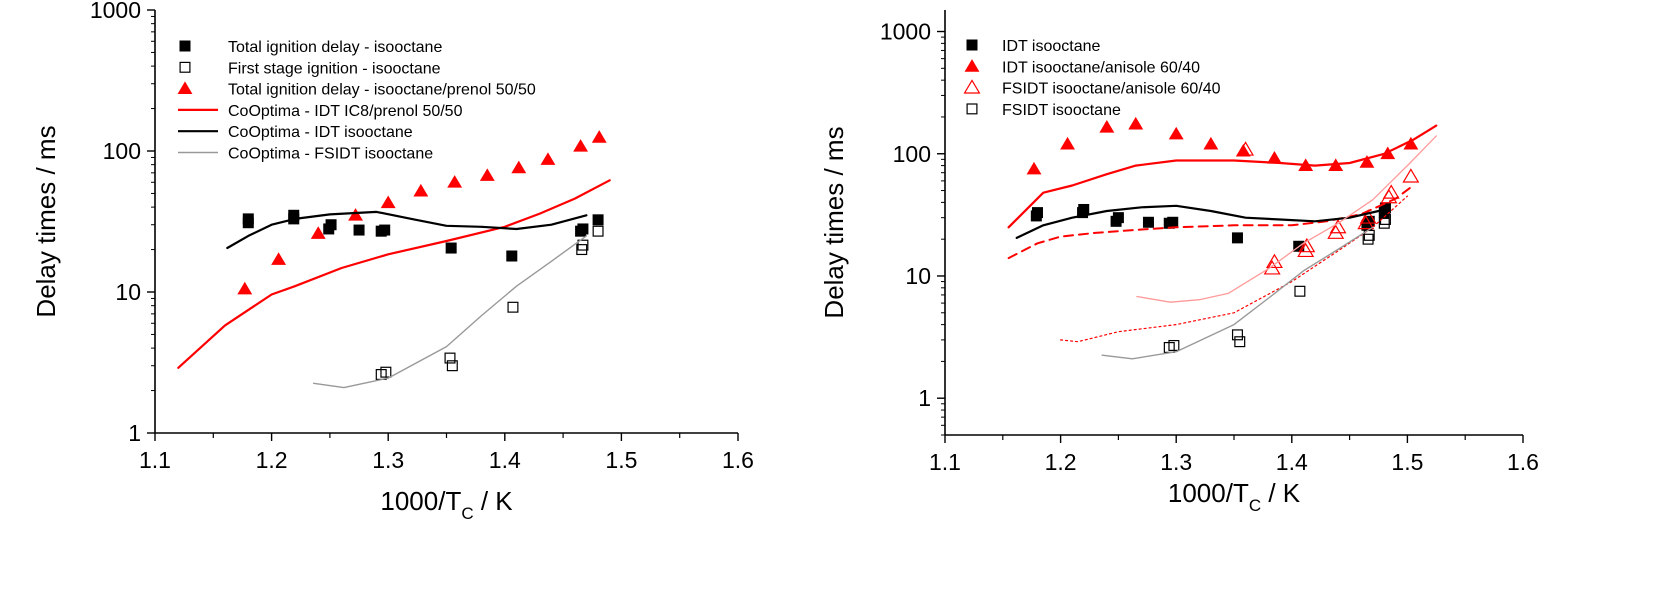 This screenshot has width=1664, height=601. Describe the element at coordinates (320, 132) in the screenshot. I see `legend-entry-label: CoOptima - IDT isooctane` at that location.